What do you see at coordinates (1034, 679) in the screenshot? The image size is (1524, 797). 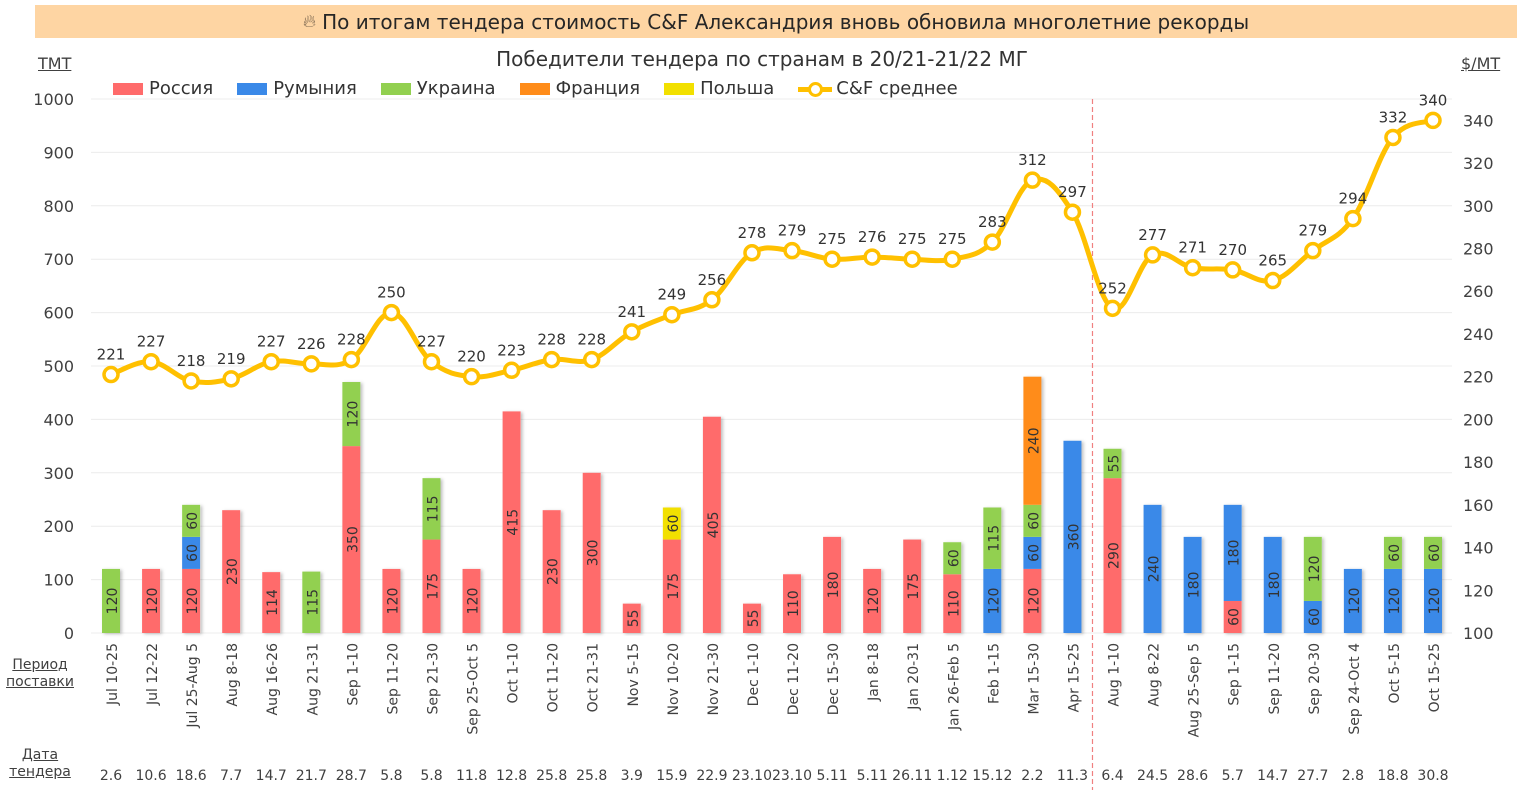 I see `period-label: Mar 15-30` at bounding box center [1034, 679].